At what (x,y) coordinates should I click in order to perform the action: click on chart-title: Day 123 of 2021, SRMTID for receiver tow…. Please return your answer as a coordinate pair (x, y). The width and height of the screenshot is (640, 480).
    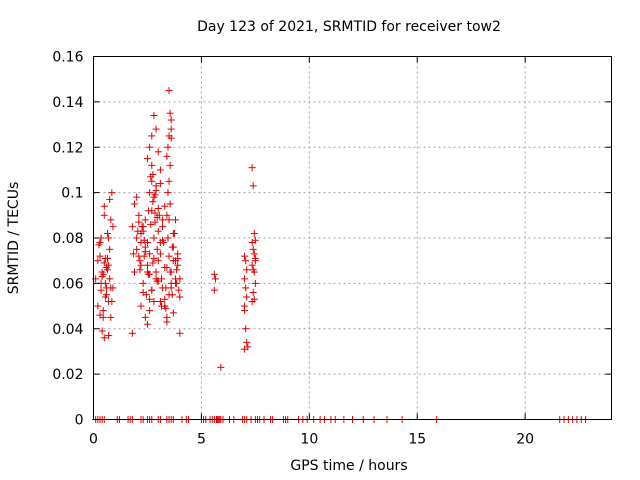
    Looking at the image, I should click on (349, 27).